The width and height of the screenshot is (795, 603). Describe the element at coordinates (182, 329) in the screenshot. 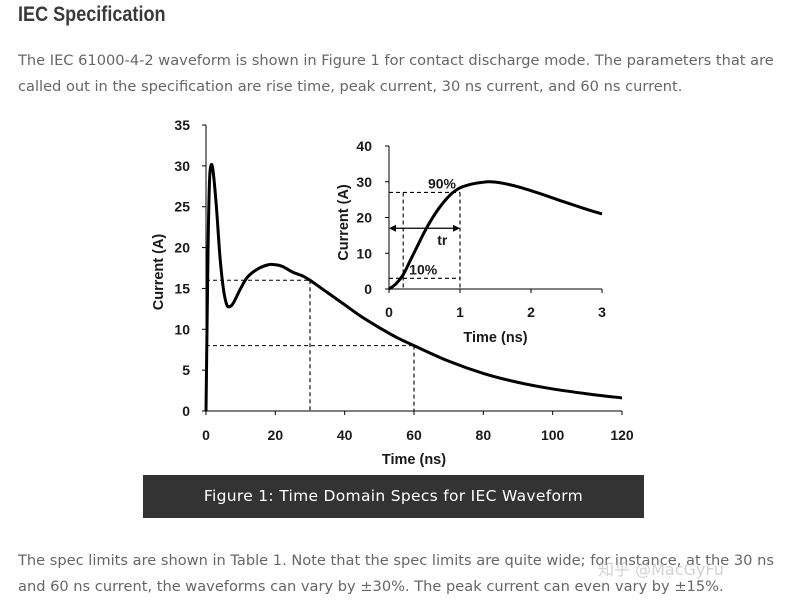

I see `main-y-tick-label: 10` at that location.